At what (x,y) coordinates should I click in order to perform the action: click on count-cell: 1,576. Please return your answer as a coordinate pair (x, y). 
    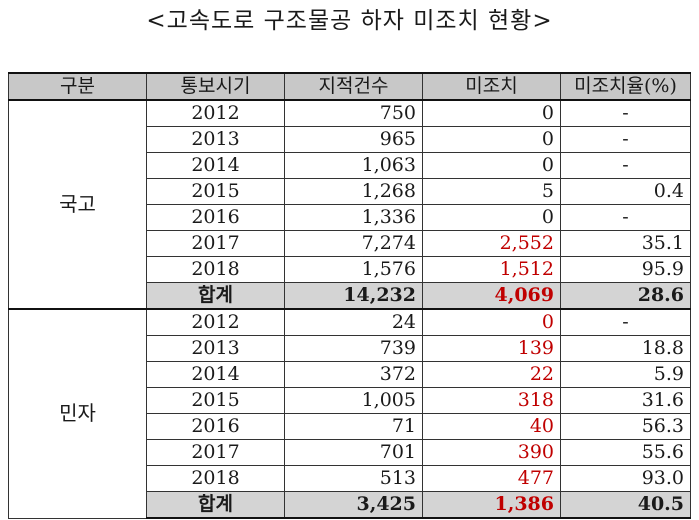
    Looking at the image, I should click on (353, 269).